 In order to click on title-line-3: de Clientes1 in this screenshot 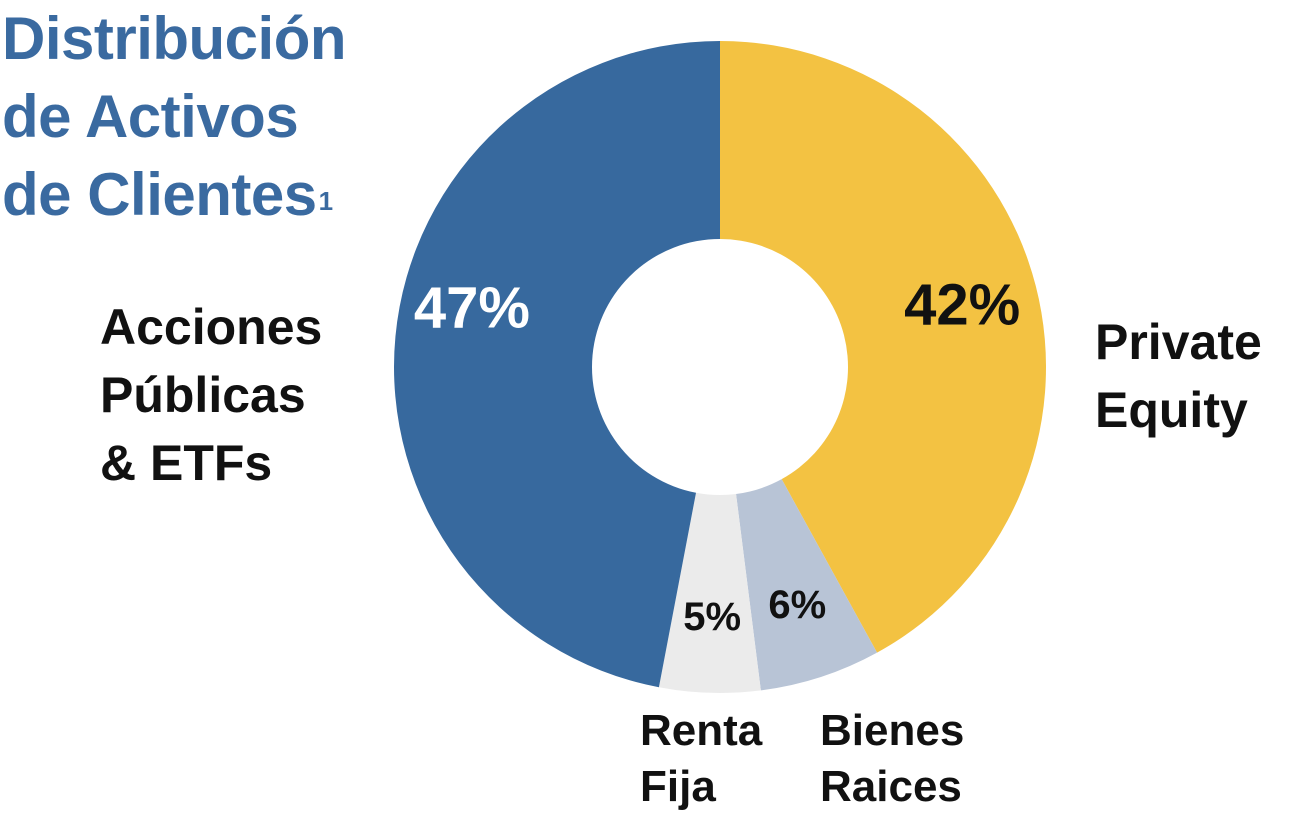, I will do `click(174, 195)`.